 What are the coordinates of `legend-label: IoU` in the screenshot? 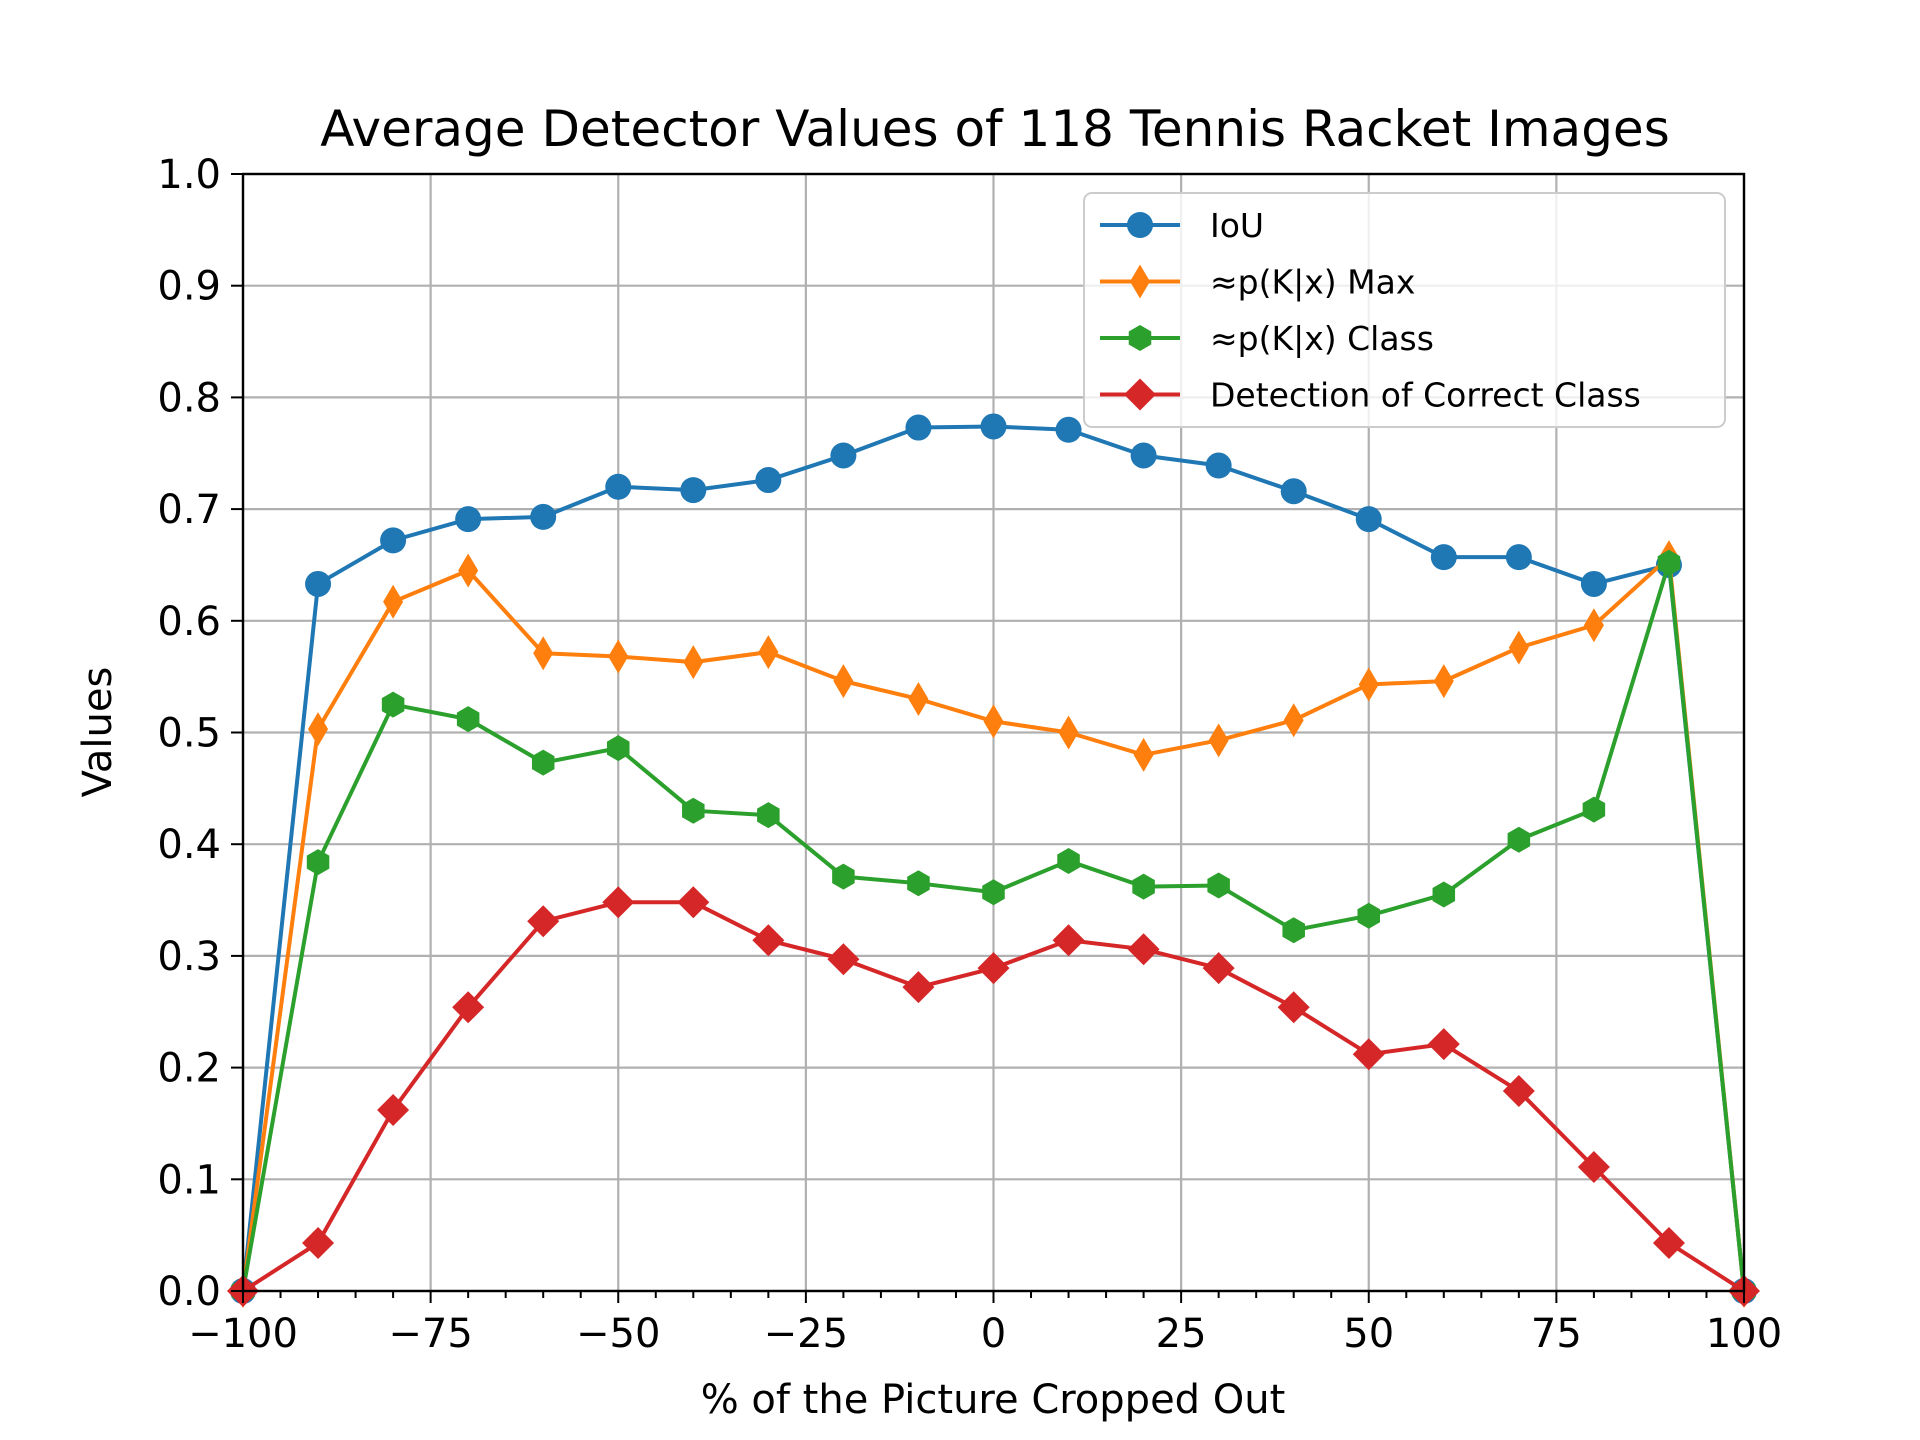 It's located at (1237, 225).